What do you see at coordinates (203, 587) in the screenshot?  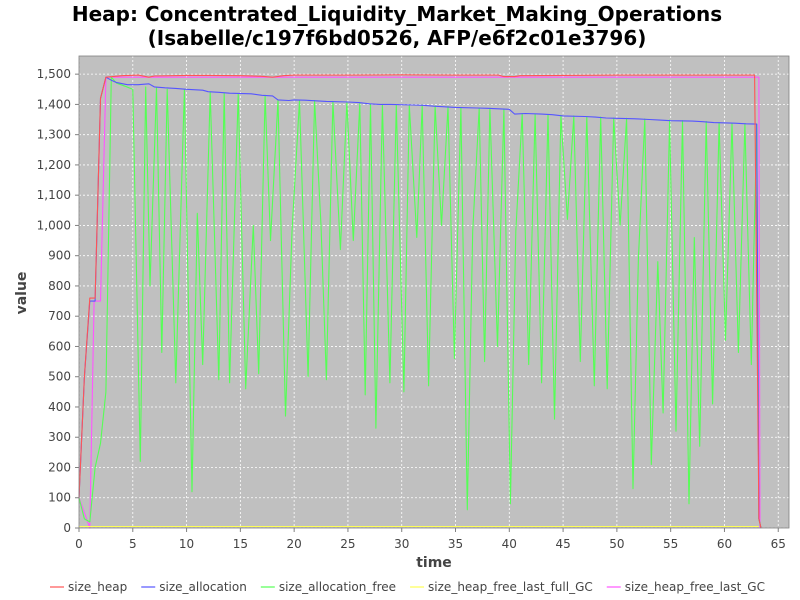 I see `legend-label-size-allocation: size_allocation` at bounding box center [203, 587].